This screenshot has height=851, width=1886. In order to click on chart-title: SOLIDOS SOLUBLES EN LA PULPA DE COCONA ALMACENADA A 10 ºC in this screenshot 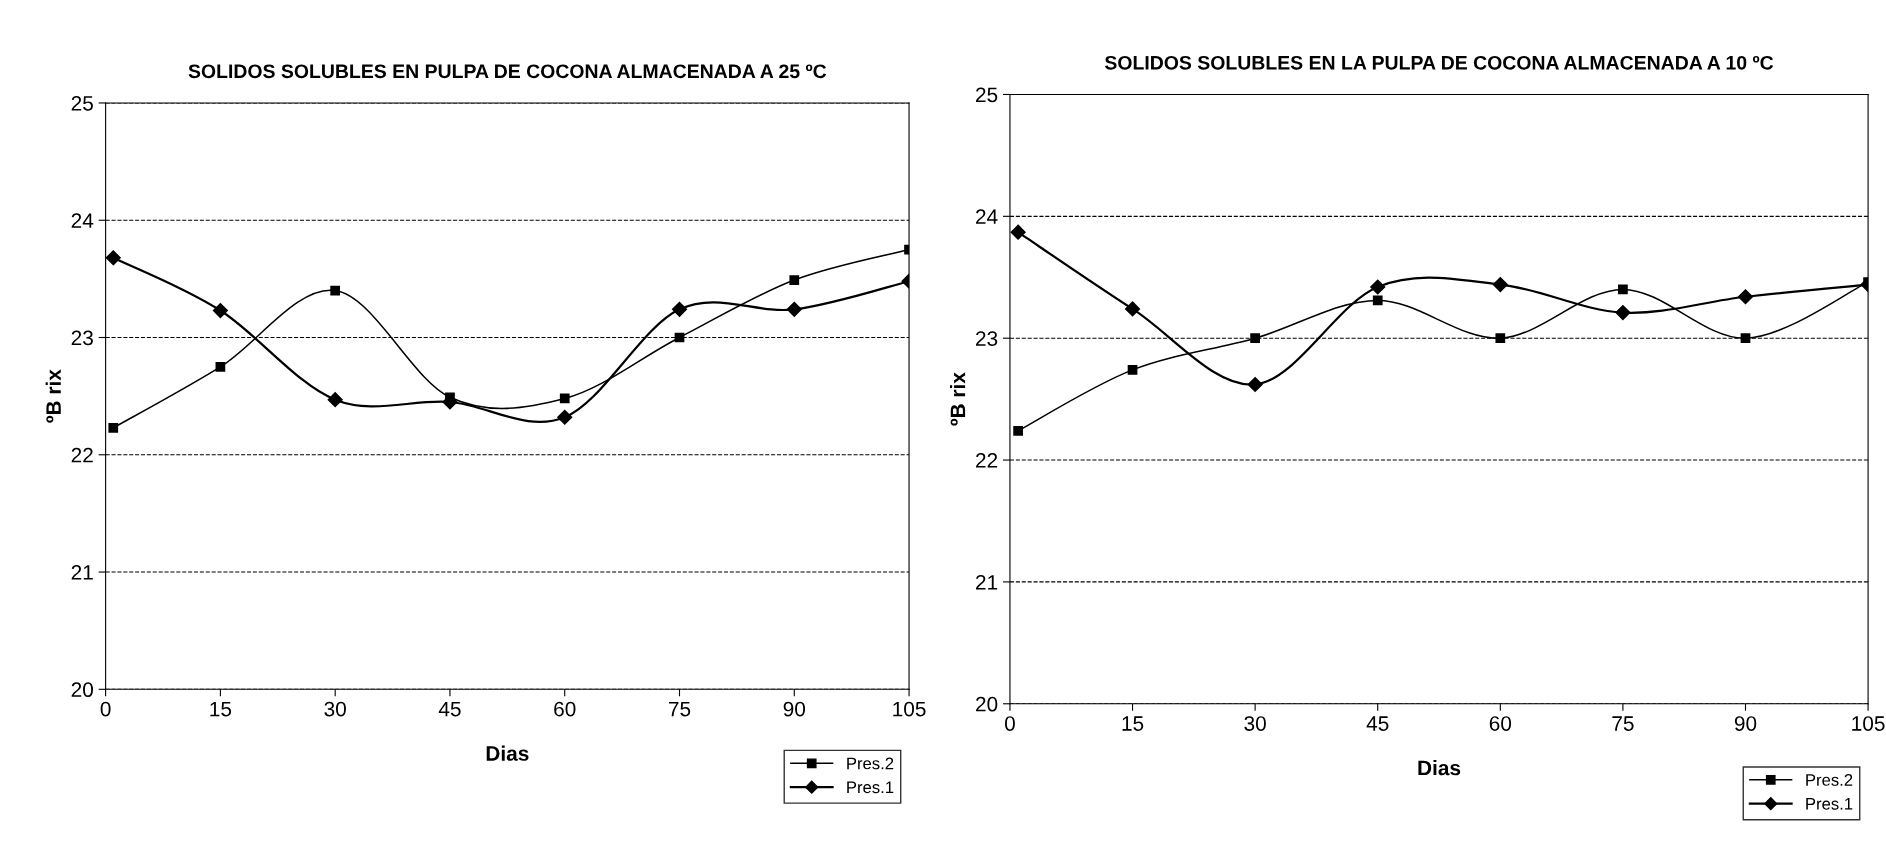, I will do `click(1439, 62)`.